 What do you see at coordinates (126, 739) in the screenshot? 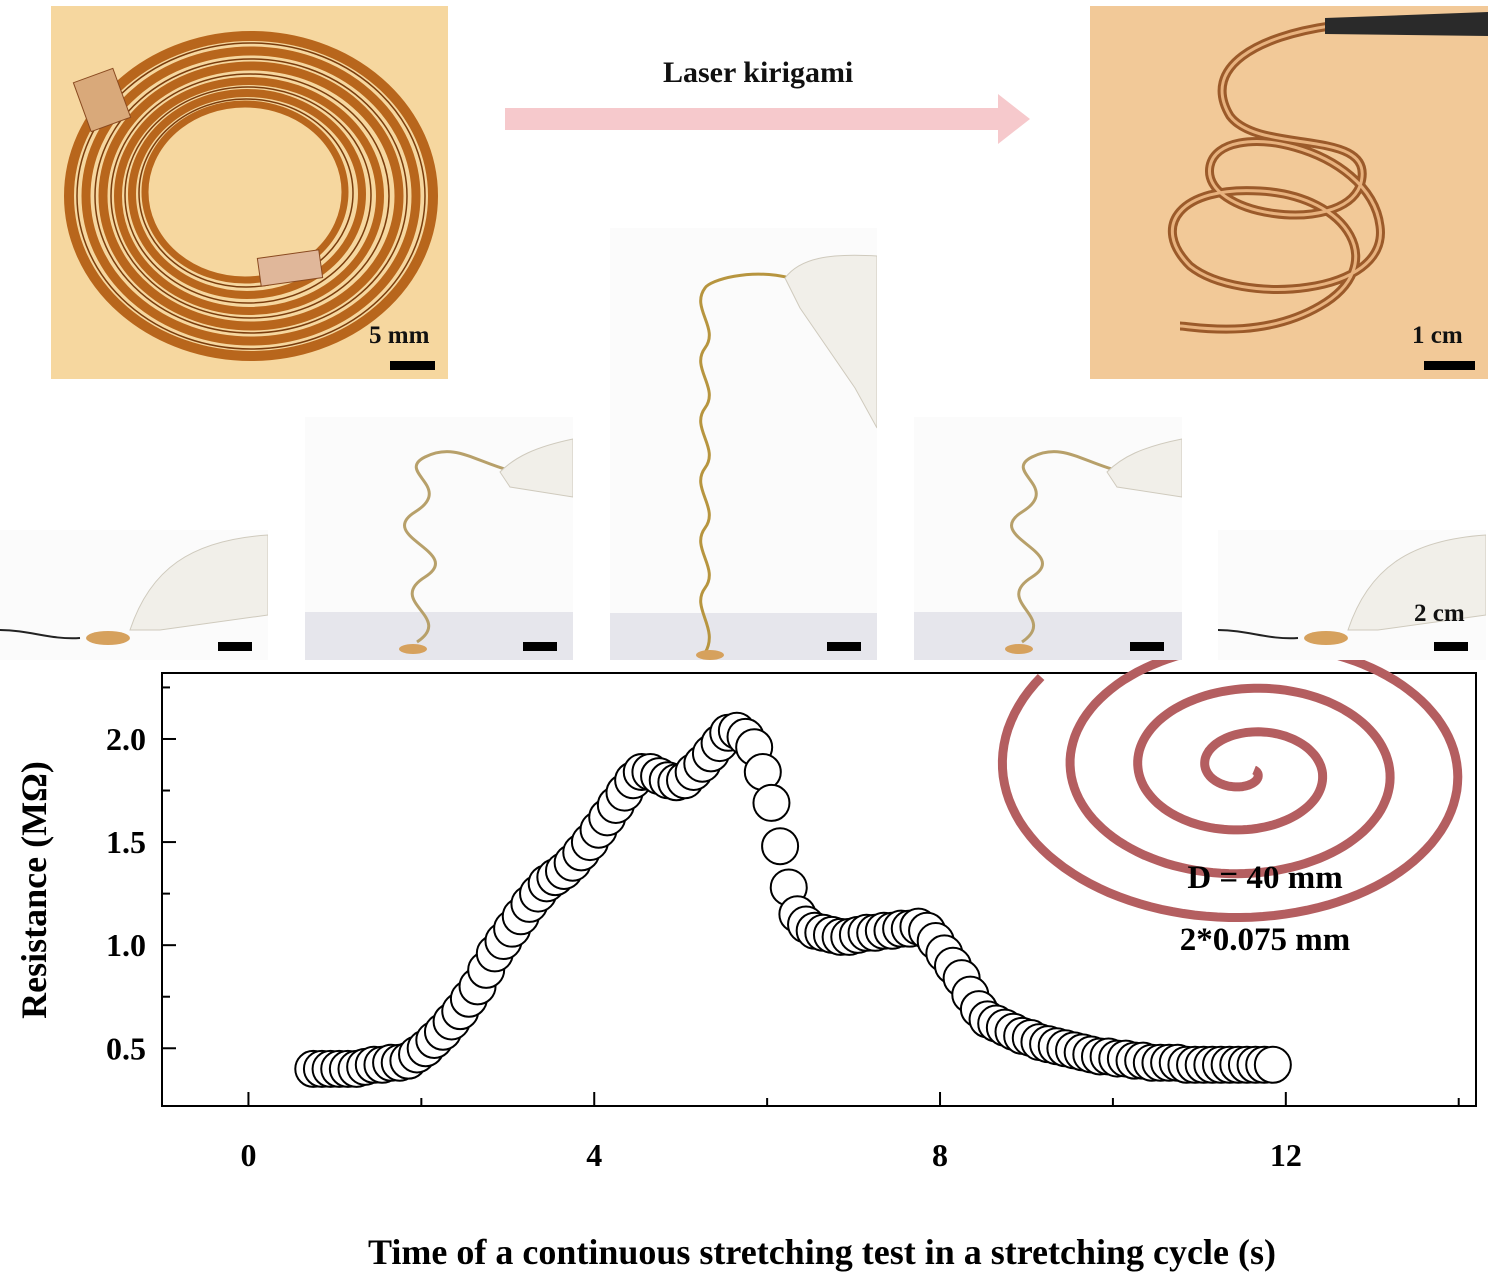
I see `y-tick-label: 2.0` at bounding box center [126, 739].